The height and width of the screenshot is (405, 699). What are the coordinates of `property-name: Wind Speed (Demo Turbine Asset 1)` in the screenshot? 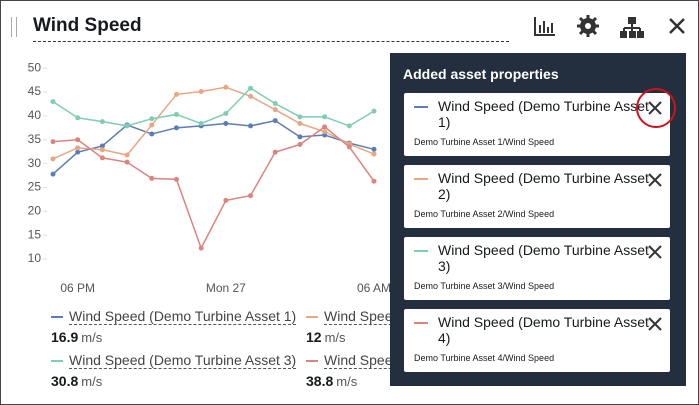 It's located at (543, 114).